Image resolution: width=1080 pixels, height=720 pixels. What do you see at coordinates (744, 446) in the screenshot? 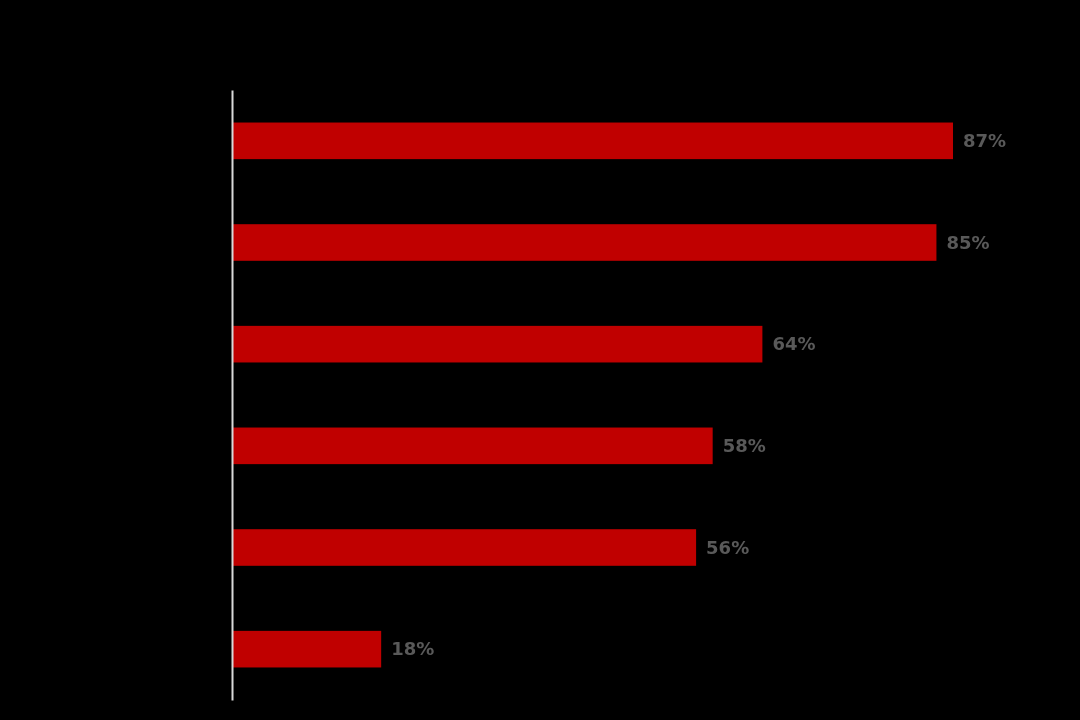
I see `data-label: 58%` at bounding box center [744, 446].